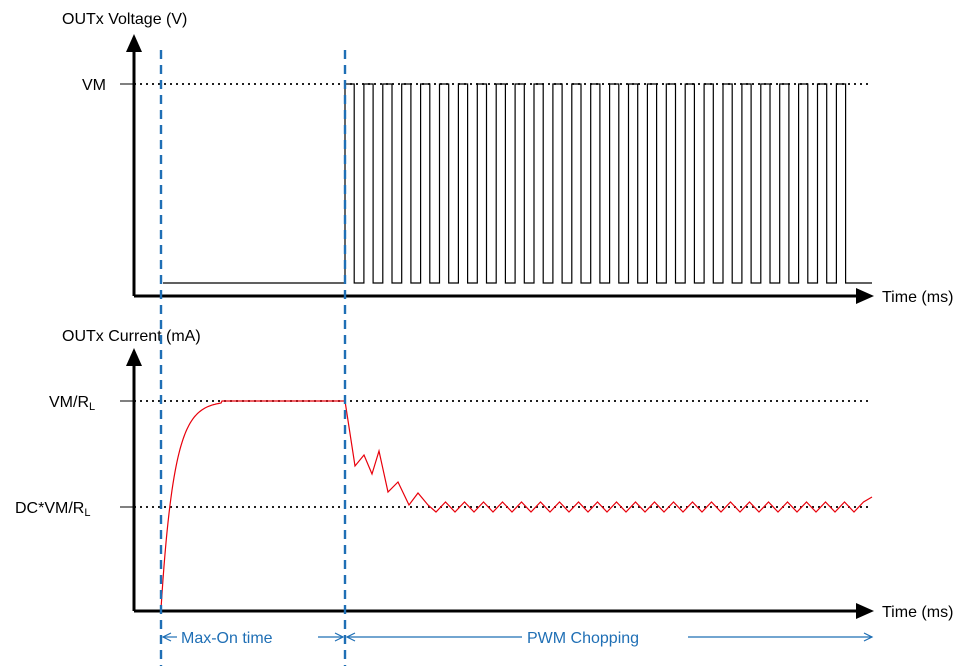  Describe the element at coordinates (92, 407) in the screenshot. I see `upper-level-label-subscript: L` at that location.